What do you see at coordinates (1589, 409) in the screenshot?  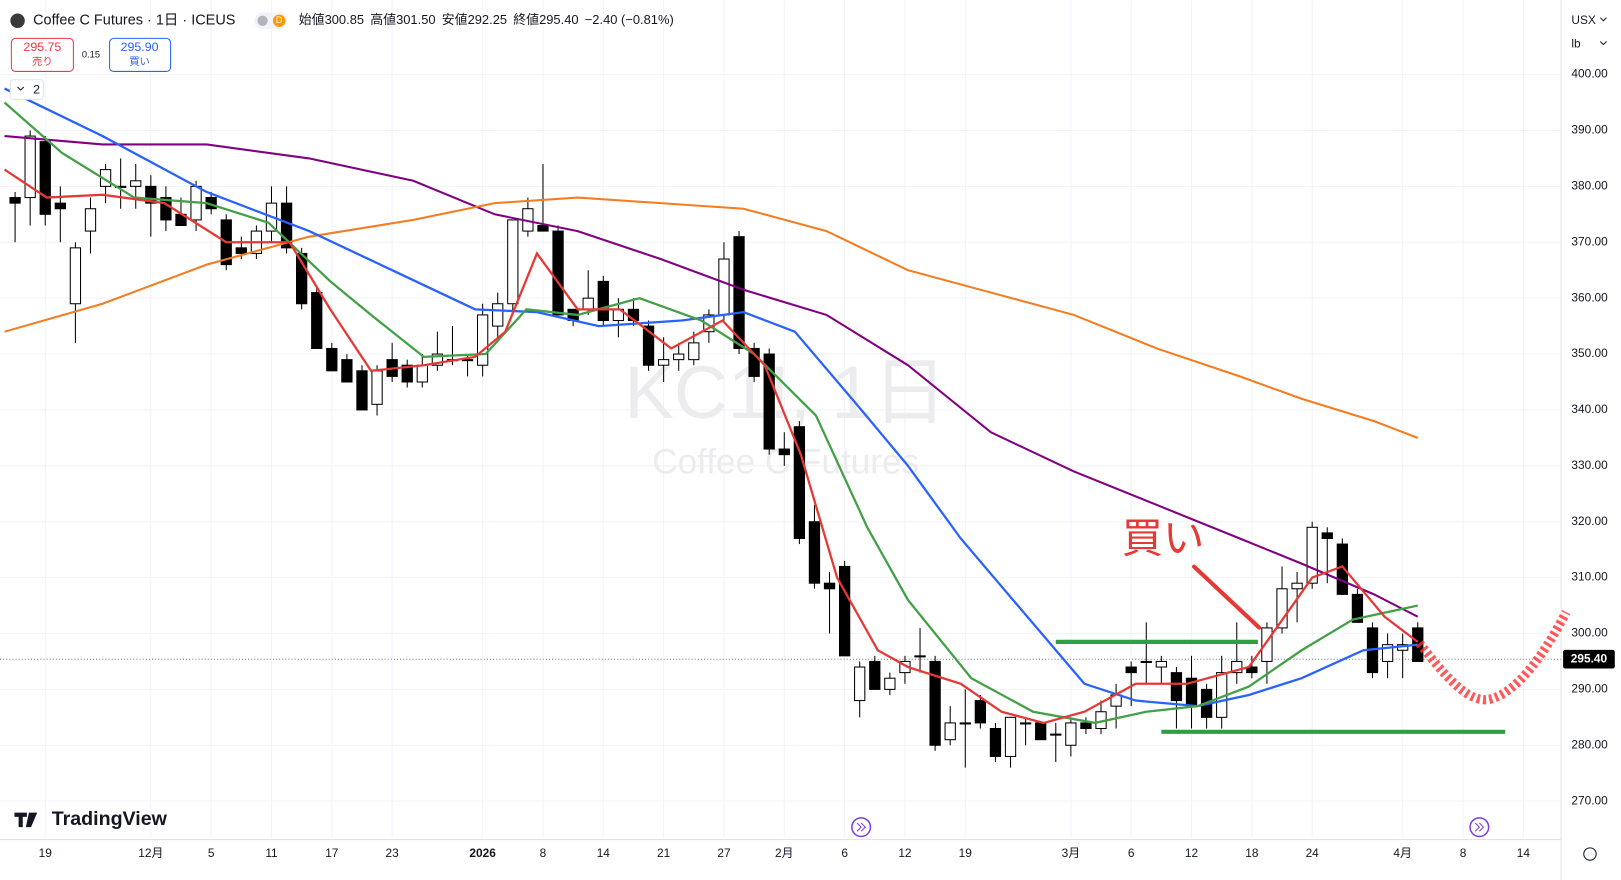 I see `y-tick-label: 340.00` at bounding box center [1589, 409].